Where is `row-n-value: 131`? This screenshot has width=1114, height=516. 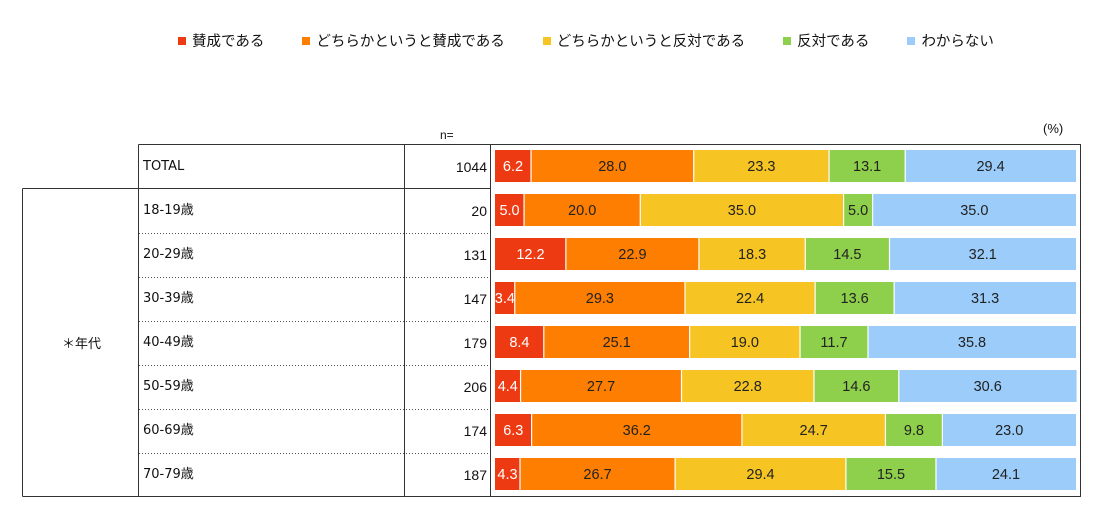
row-n-value: 131 is located at coordinates (475, 255).